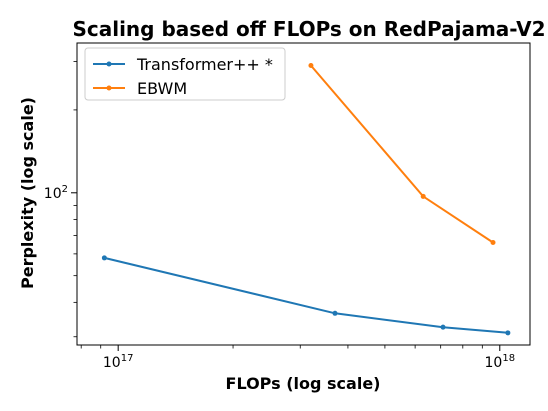  Describe the element at coordinates (308, 29) in the screenshot. I see `chart-title: Scaling based off FLOPs on RedPajama-V2` at that location.